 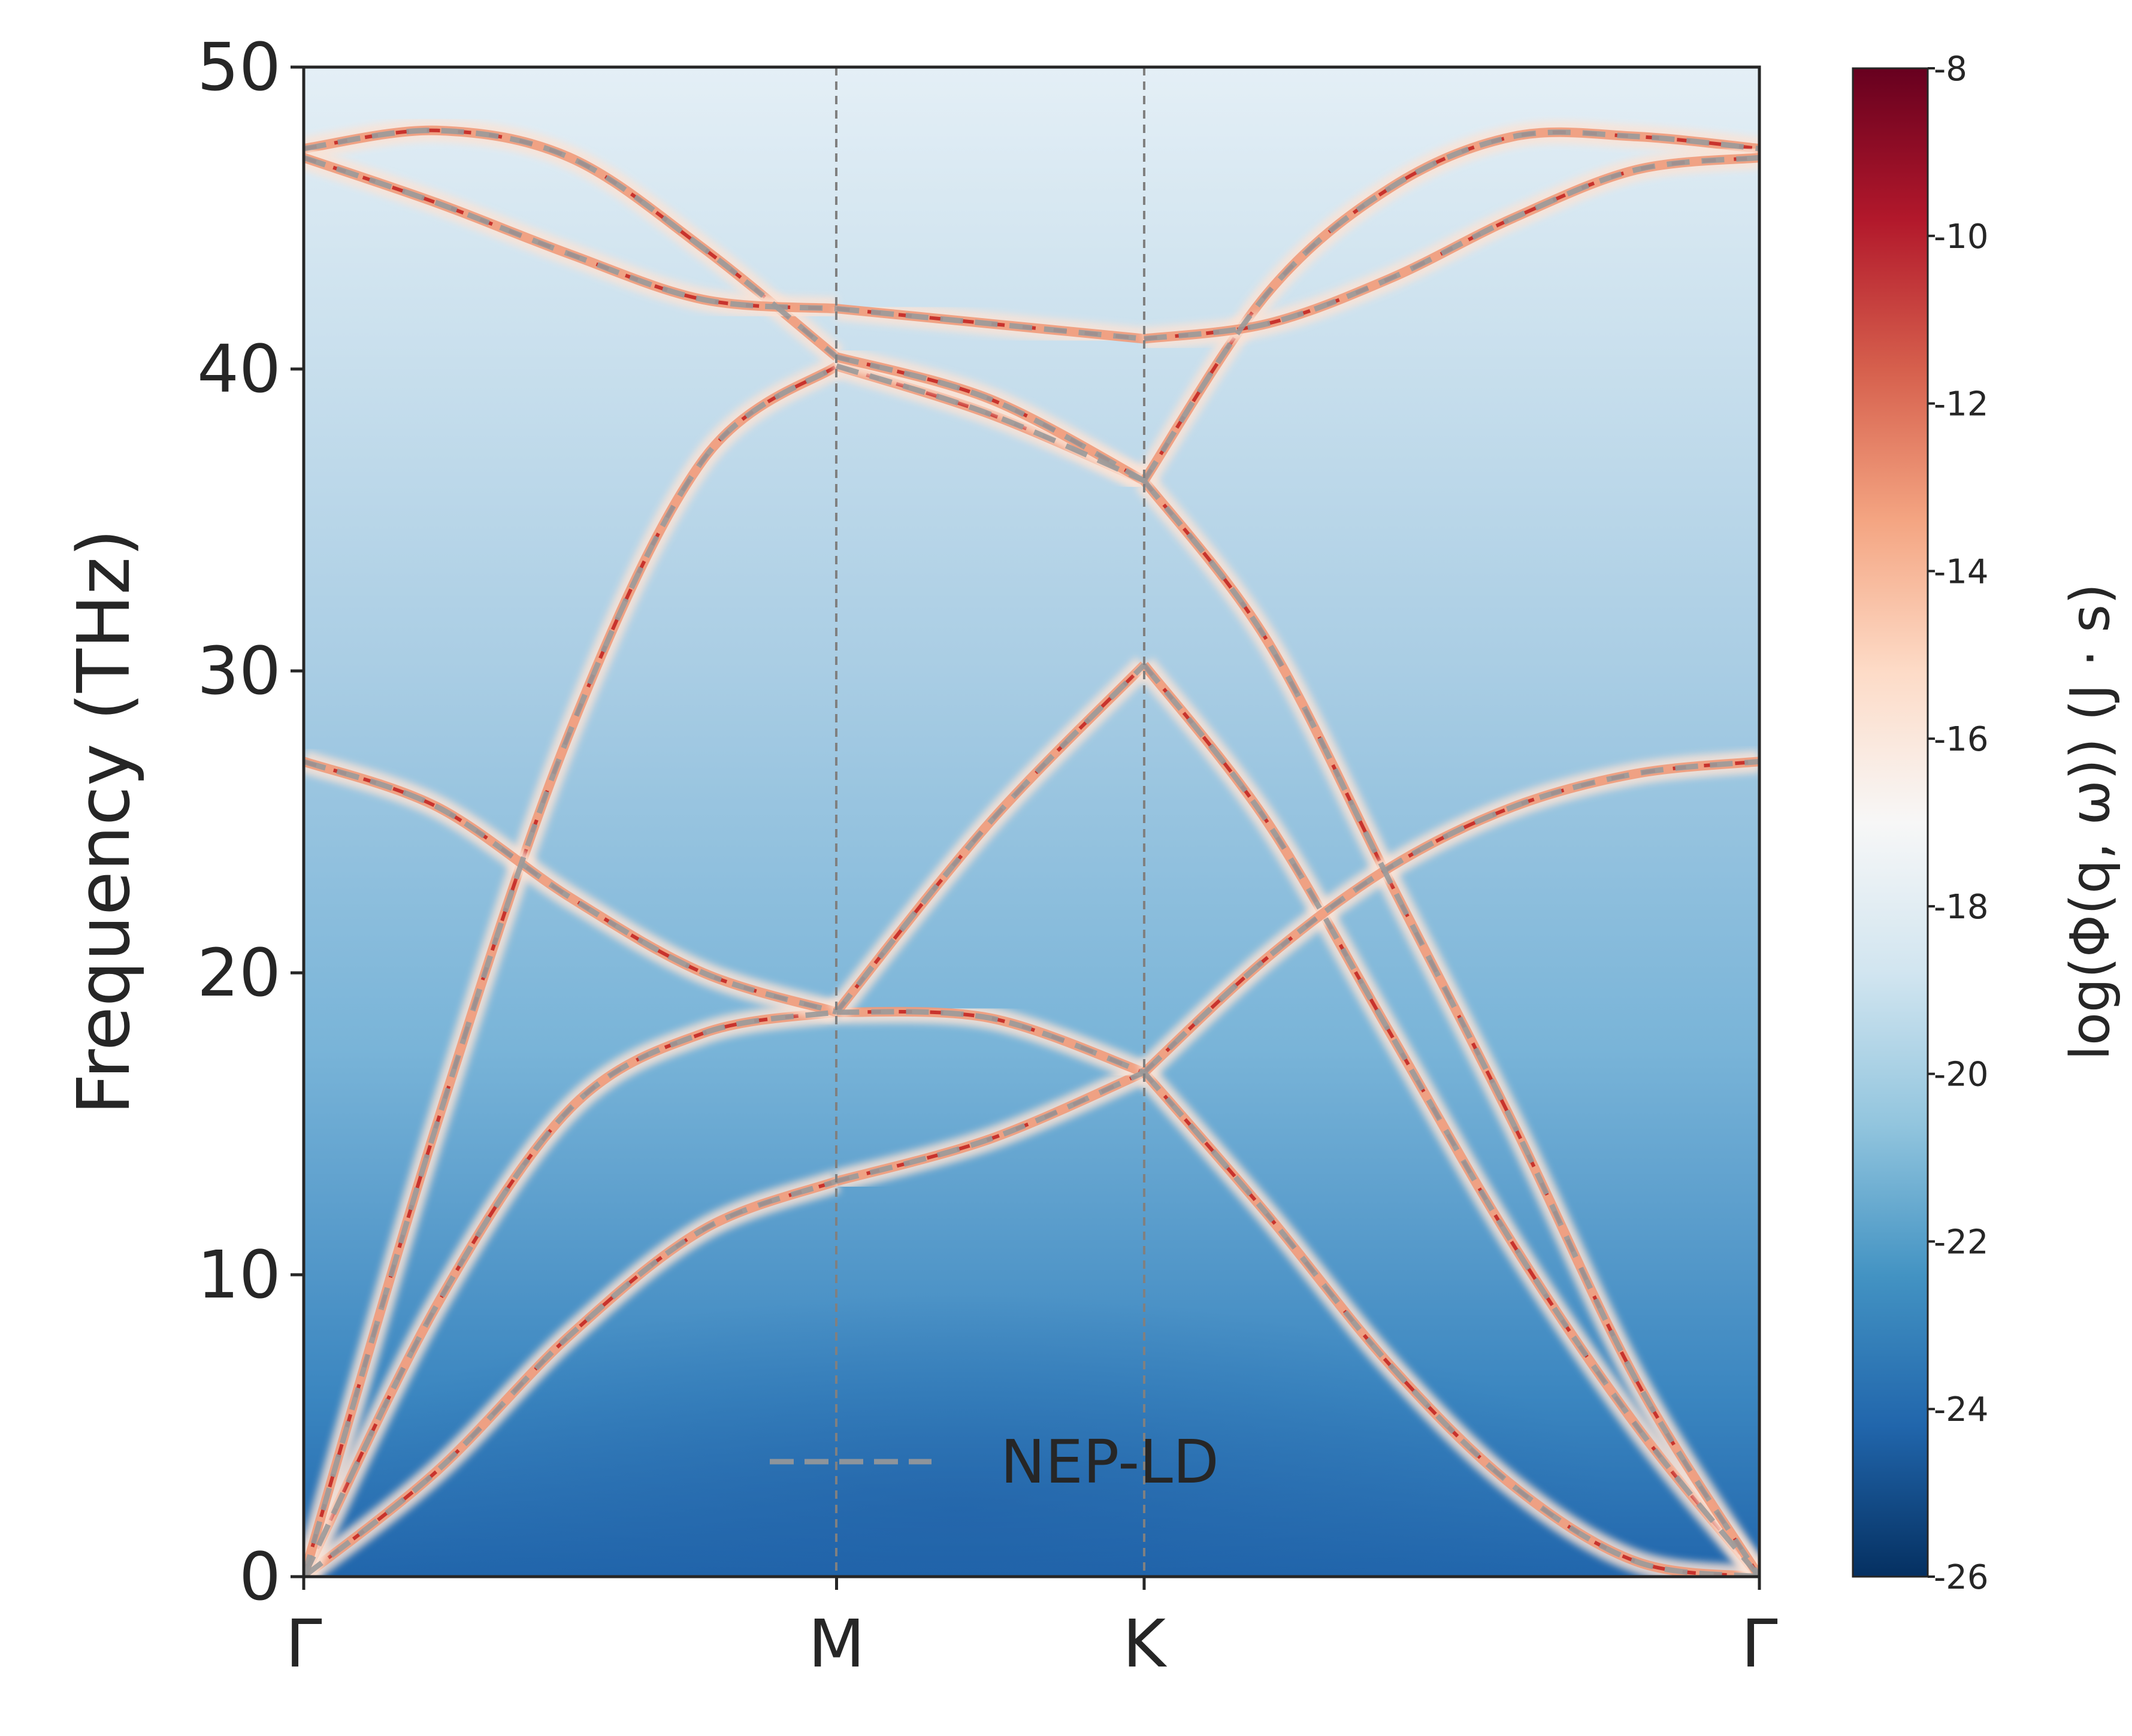 What do you see at coordinates (1958, 824) in the screenshot?
I see `colorbar-ticks: -8 -10 -12 -14 -16 -18 -20 -22 -24 -26` at bounding box center [1958, 824].